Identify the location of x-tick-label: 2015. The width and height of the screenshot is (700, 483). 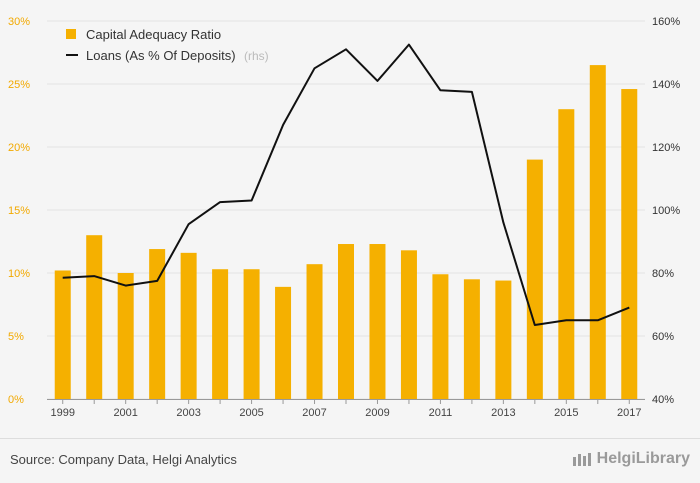
(566, 413).